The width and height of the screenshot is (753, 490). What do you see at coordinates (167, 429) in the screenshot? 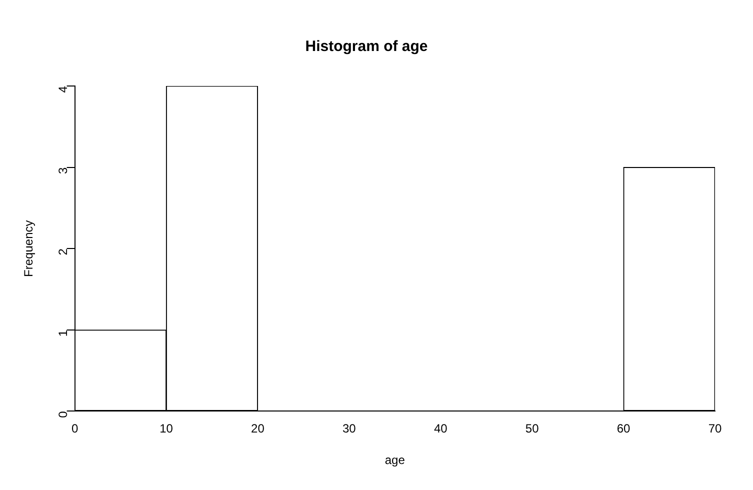
I see `x-tick-label: 10` at bounding box center [167, 429].